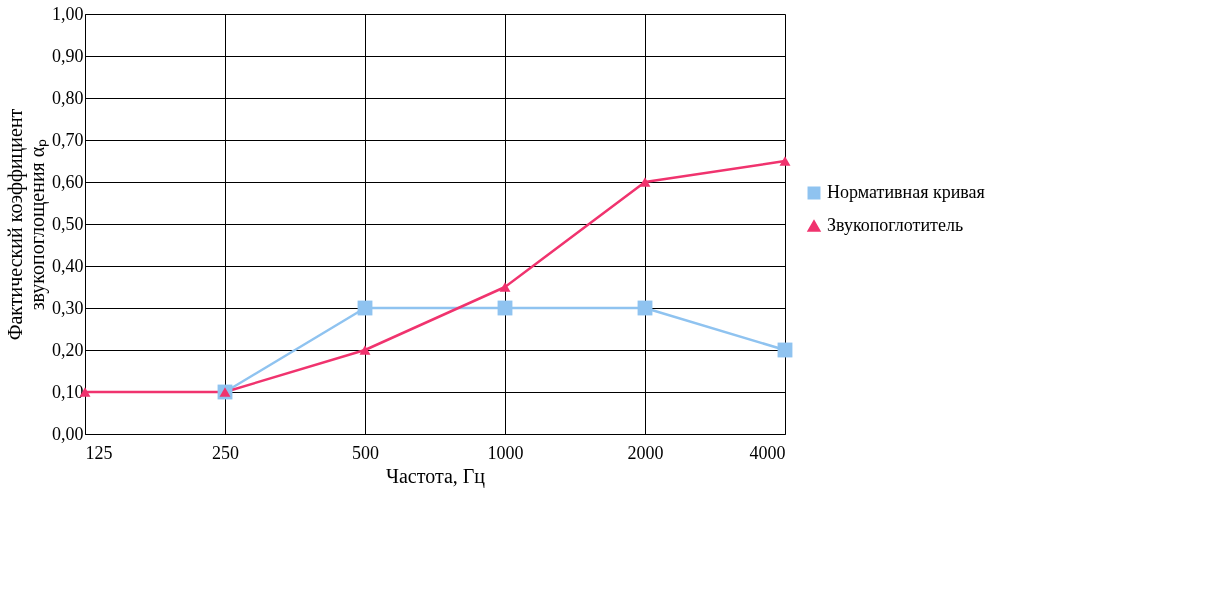 The height and width of the screenshot is (606, 1215). I want to click on y-tick-label: 0,80, so click(68, 97).